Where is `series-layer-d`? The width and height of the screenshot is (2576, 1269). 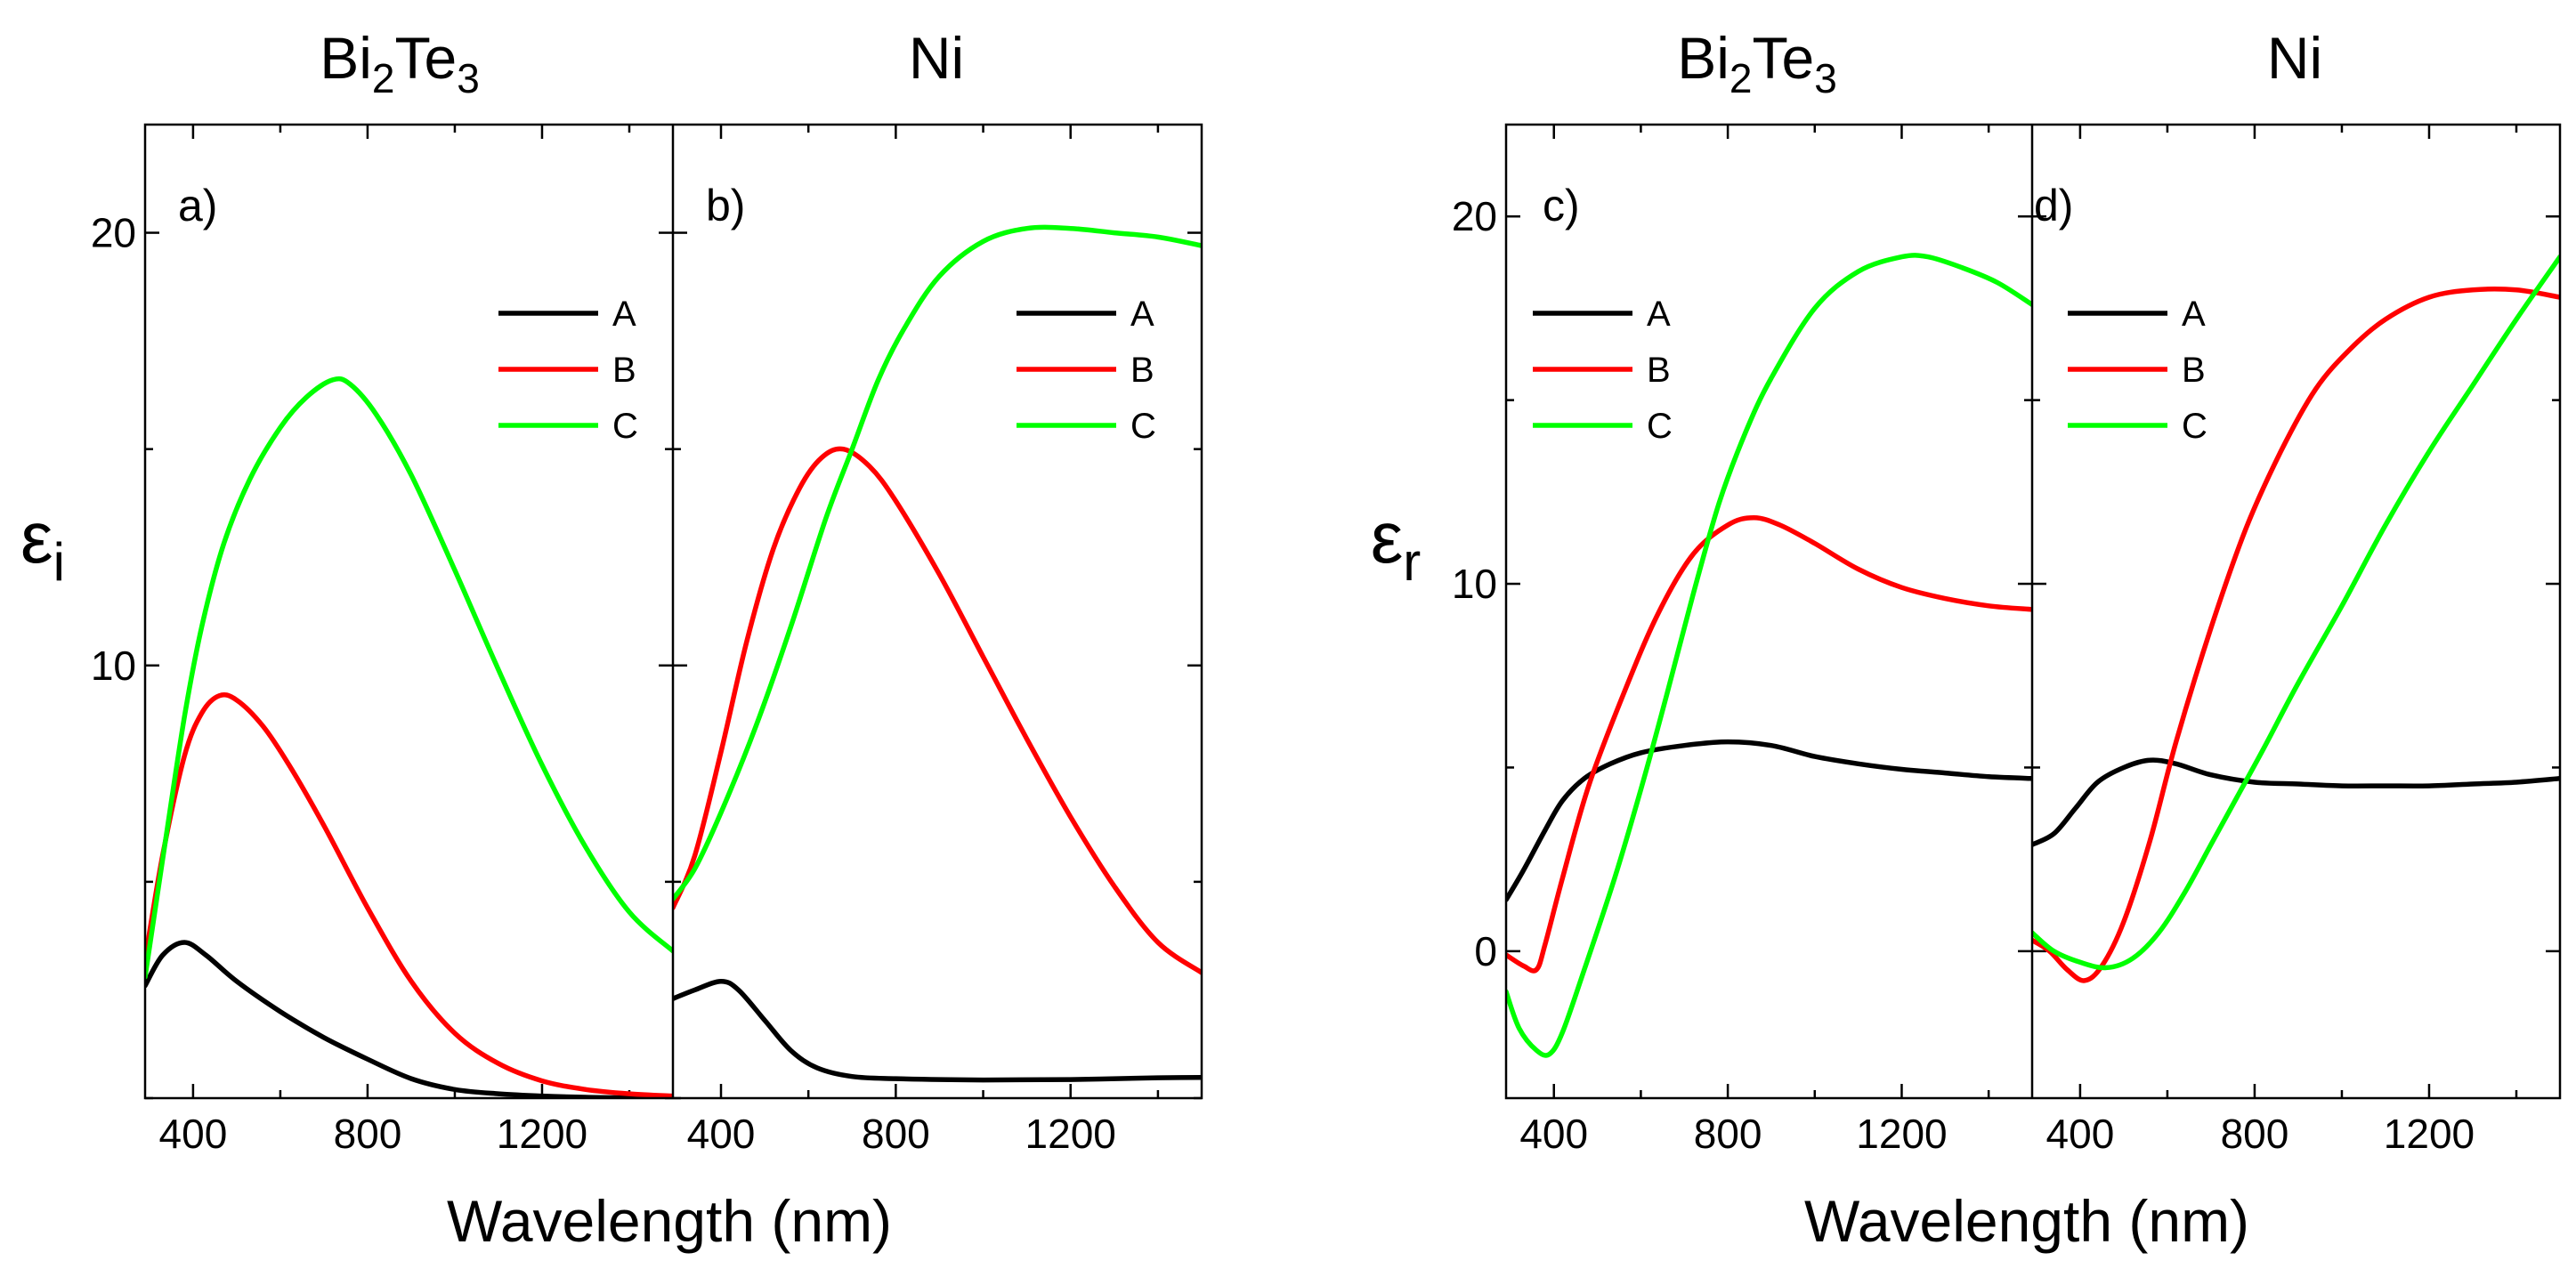 series-layer-d is located at coordinates (2296, 619).